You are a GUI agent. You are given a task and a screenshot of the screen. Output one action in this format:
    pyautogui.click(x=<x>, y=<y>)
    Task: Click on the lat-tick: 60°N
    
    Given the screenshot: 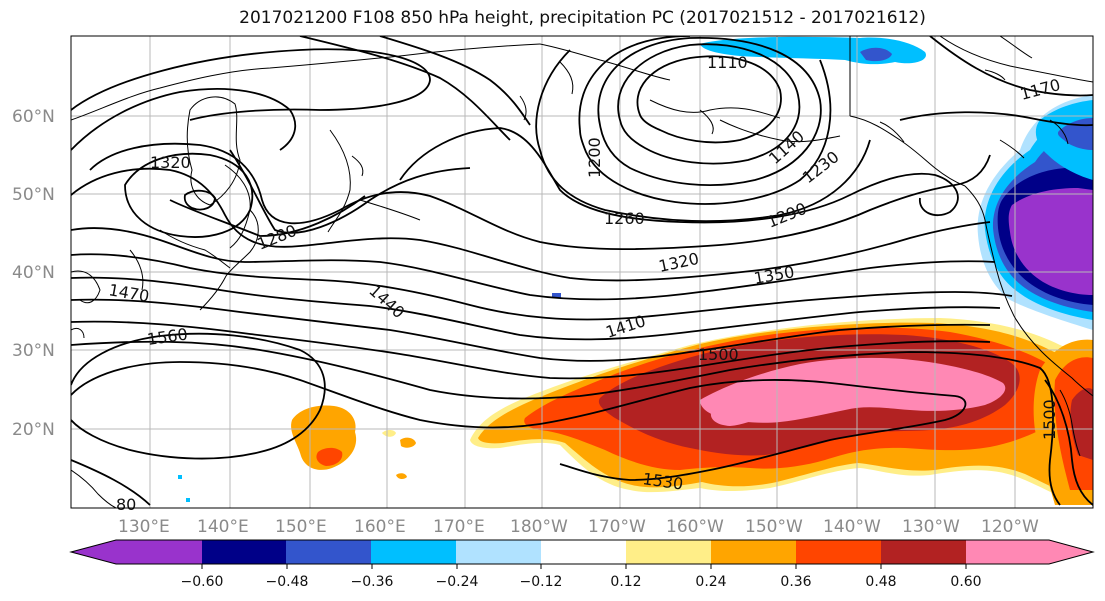 What is the action you would take?
    pyautogui.click(x=33, y=117)
    